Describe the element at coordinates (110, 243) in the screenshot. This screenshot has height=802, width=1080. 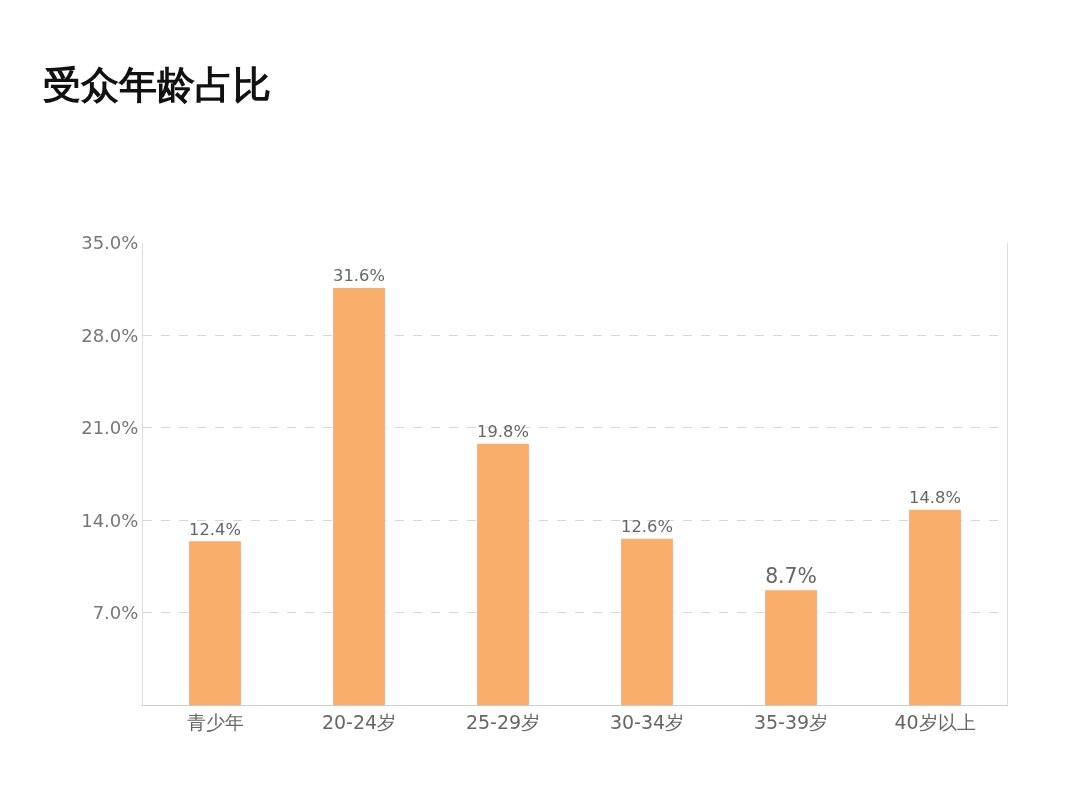
I see `y-tick-label: 35.0%` at that location.